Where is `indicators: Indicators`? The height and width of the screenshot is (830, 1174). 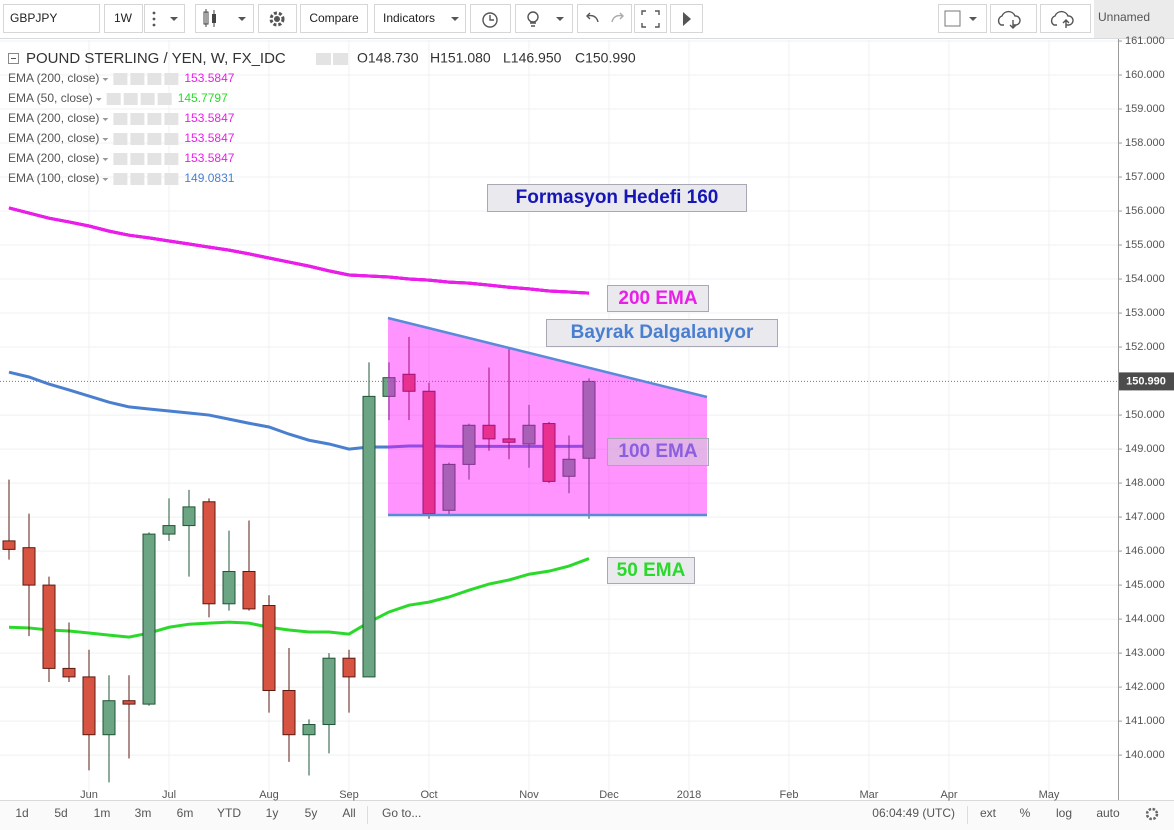
indicators: Indicators is located at coordinates (409, 18).